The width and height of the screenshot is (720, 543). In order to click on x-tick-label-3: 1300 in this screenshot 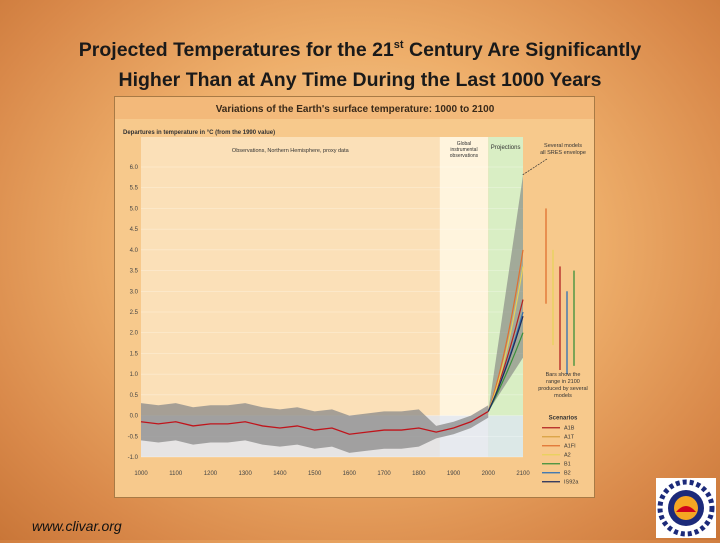, I will do `click(246, 474)`.